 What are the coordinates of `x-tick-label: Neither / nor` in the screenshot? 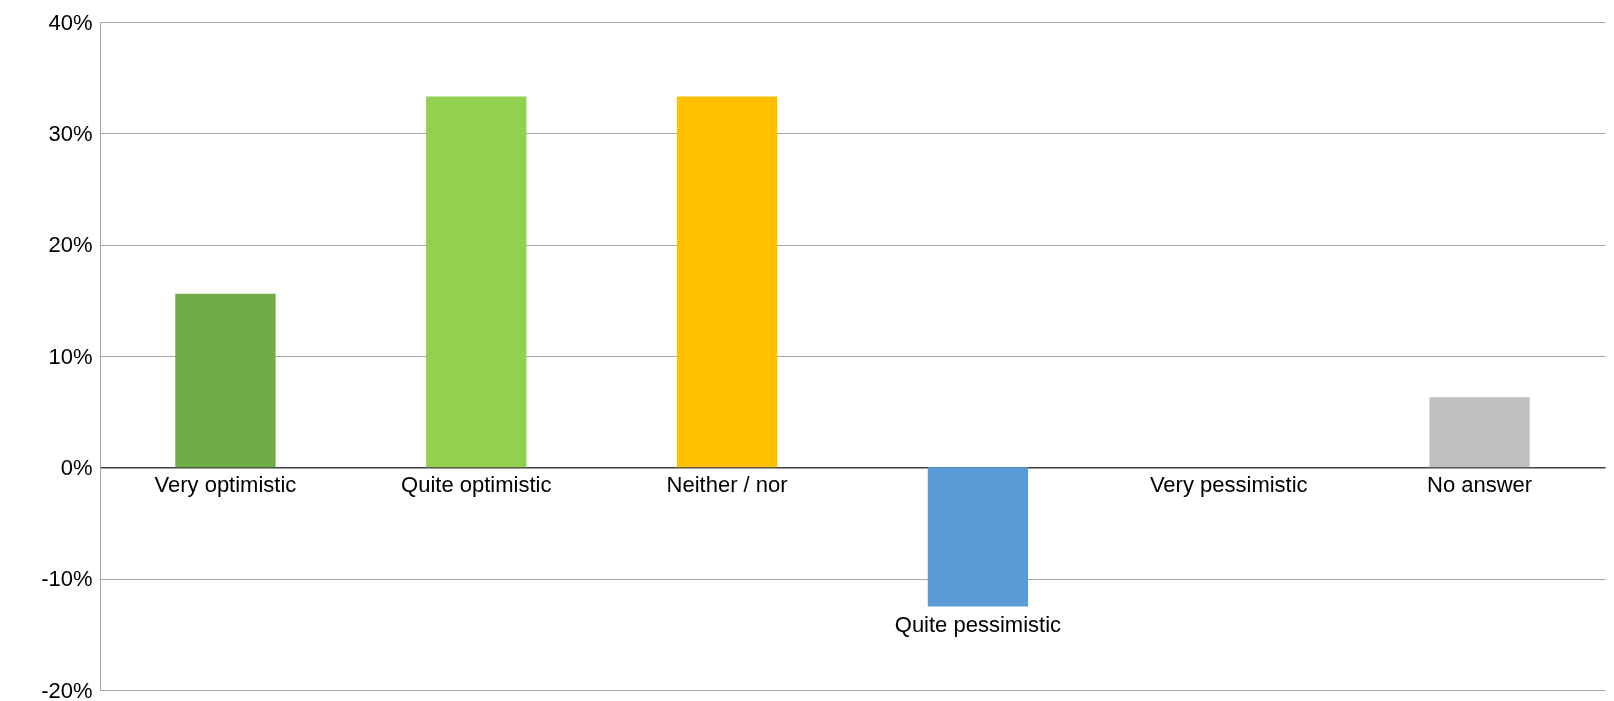 It's located at (727, 485).